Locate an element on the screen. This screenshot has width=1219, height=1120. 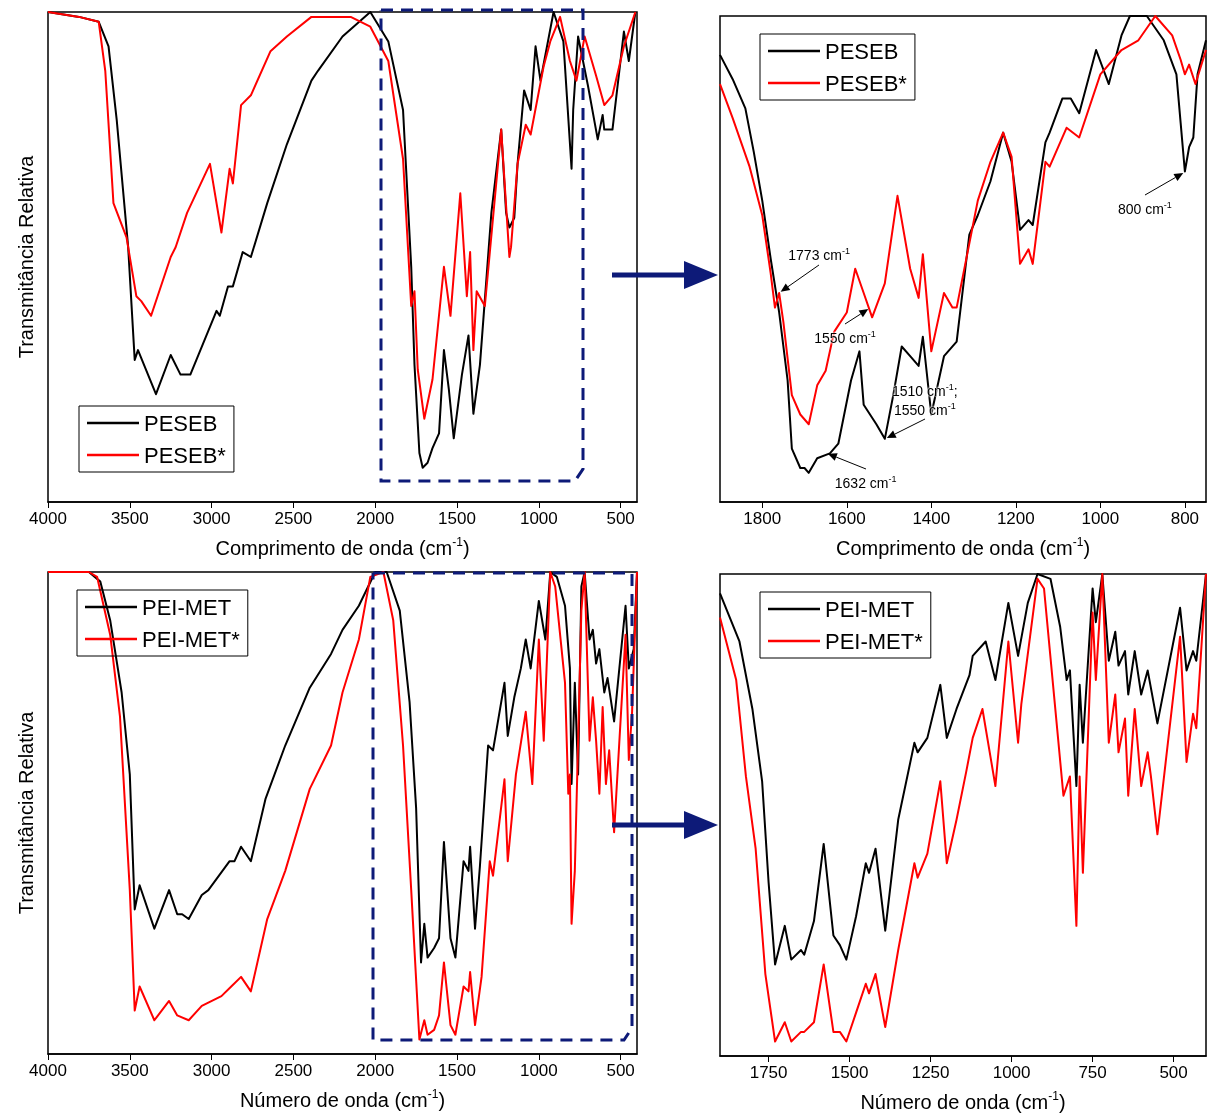
annotation: 1632 cm$^{-1}$ is located at coordinates (865, 482).